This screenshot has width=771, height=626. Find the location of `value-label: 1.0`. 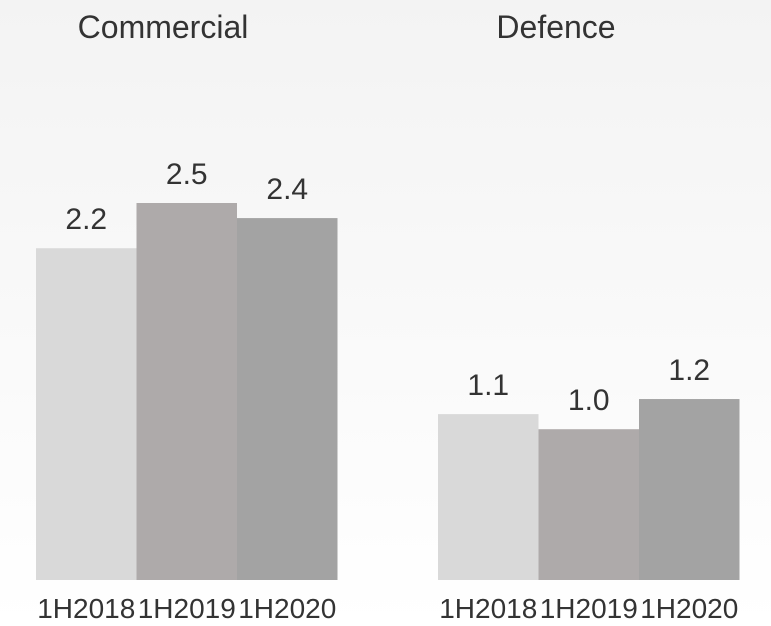

value-label: 1.0 is located at coordinates (589, 400).